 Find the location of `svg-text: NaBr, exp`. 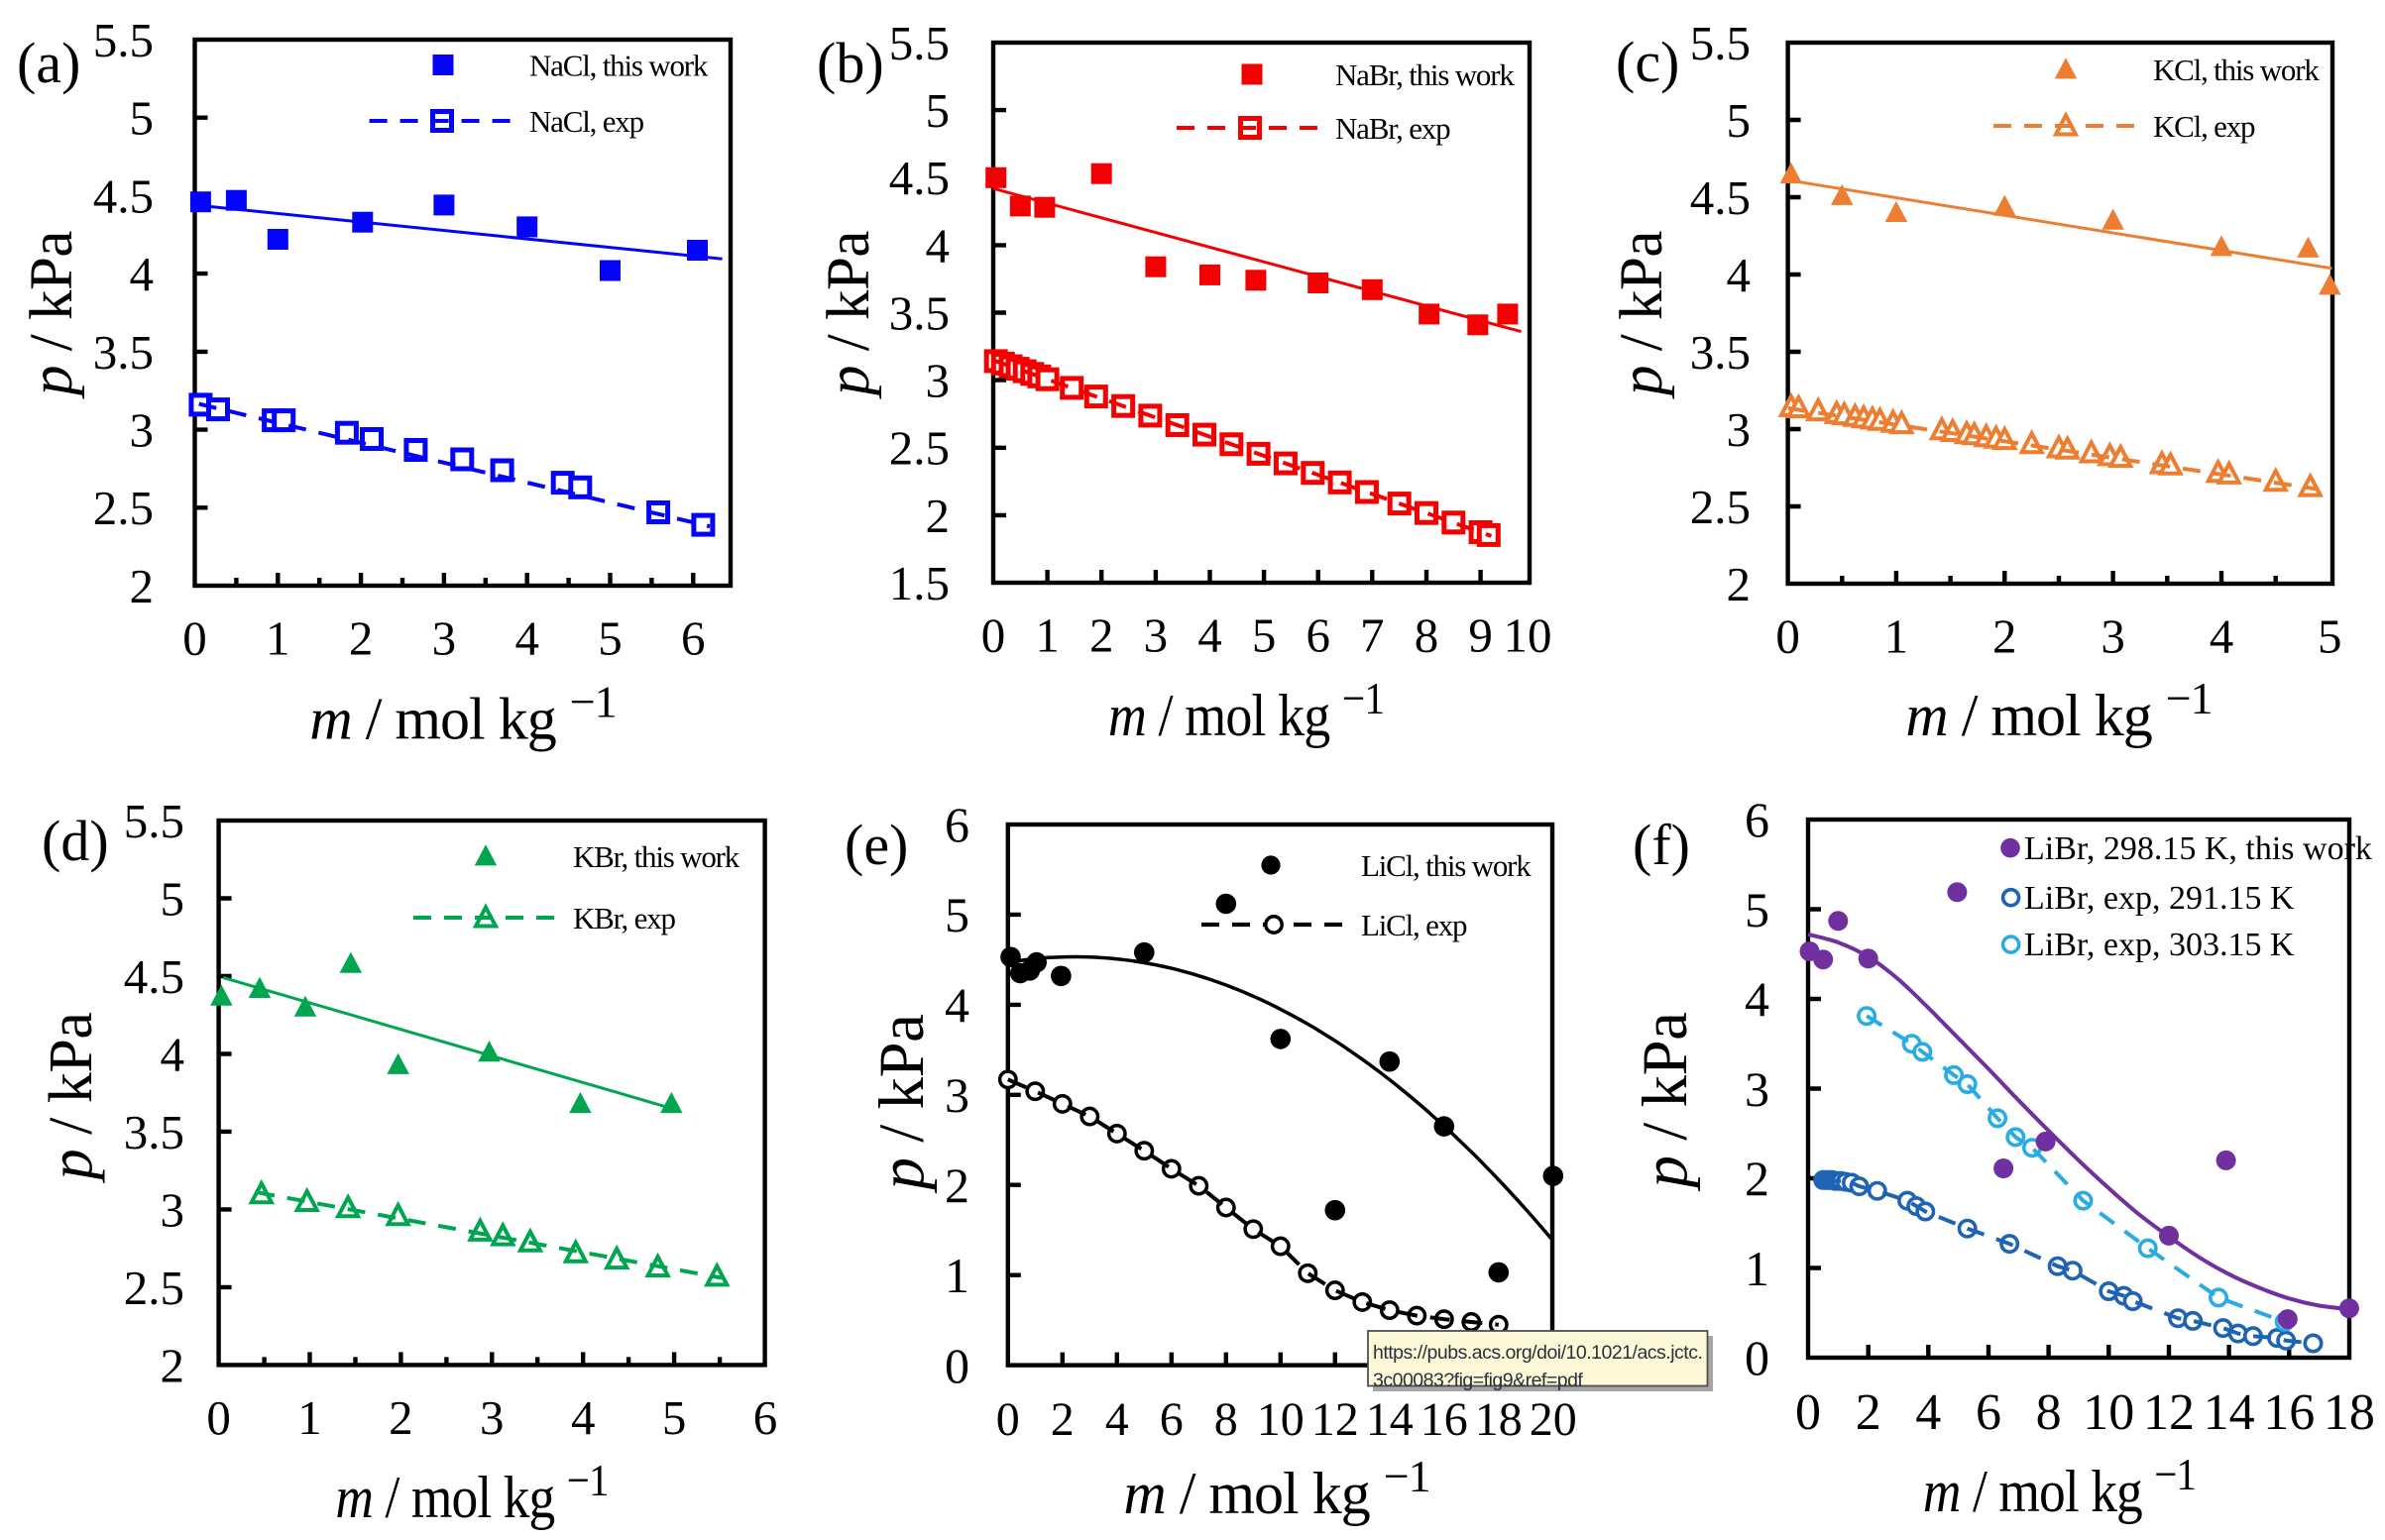

svg-text: NaBr, exp is located at coordinates (1392, 128).